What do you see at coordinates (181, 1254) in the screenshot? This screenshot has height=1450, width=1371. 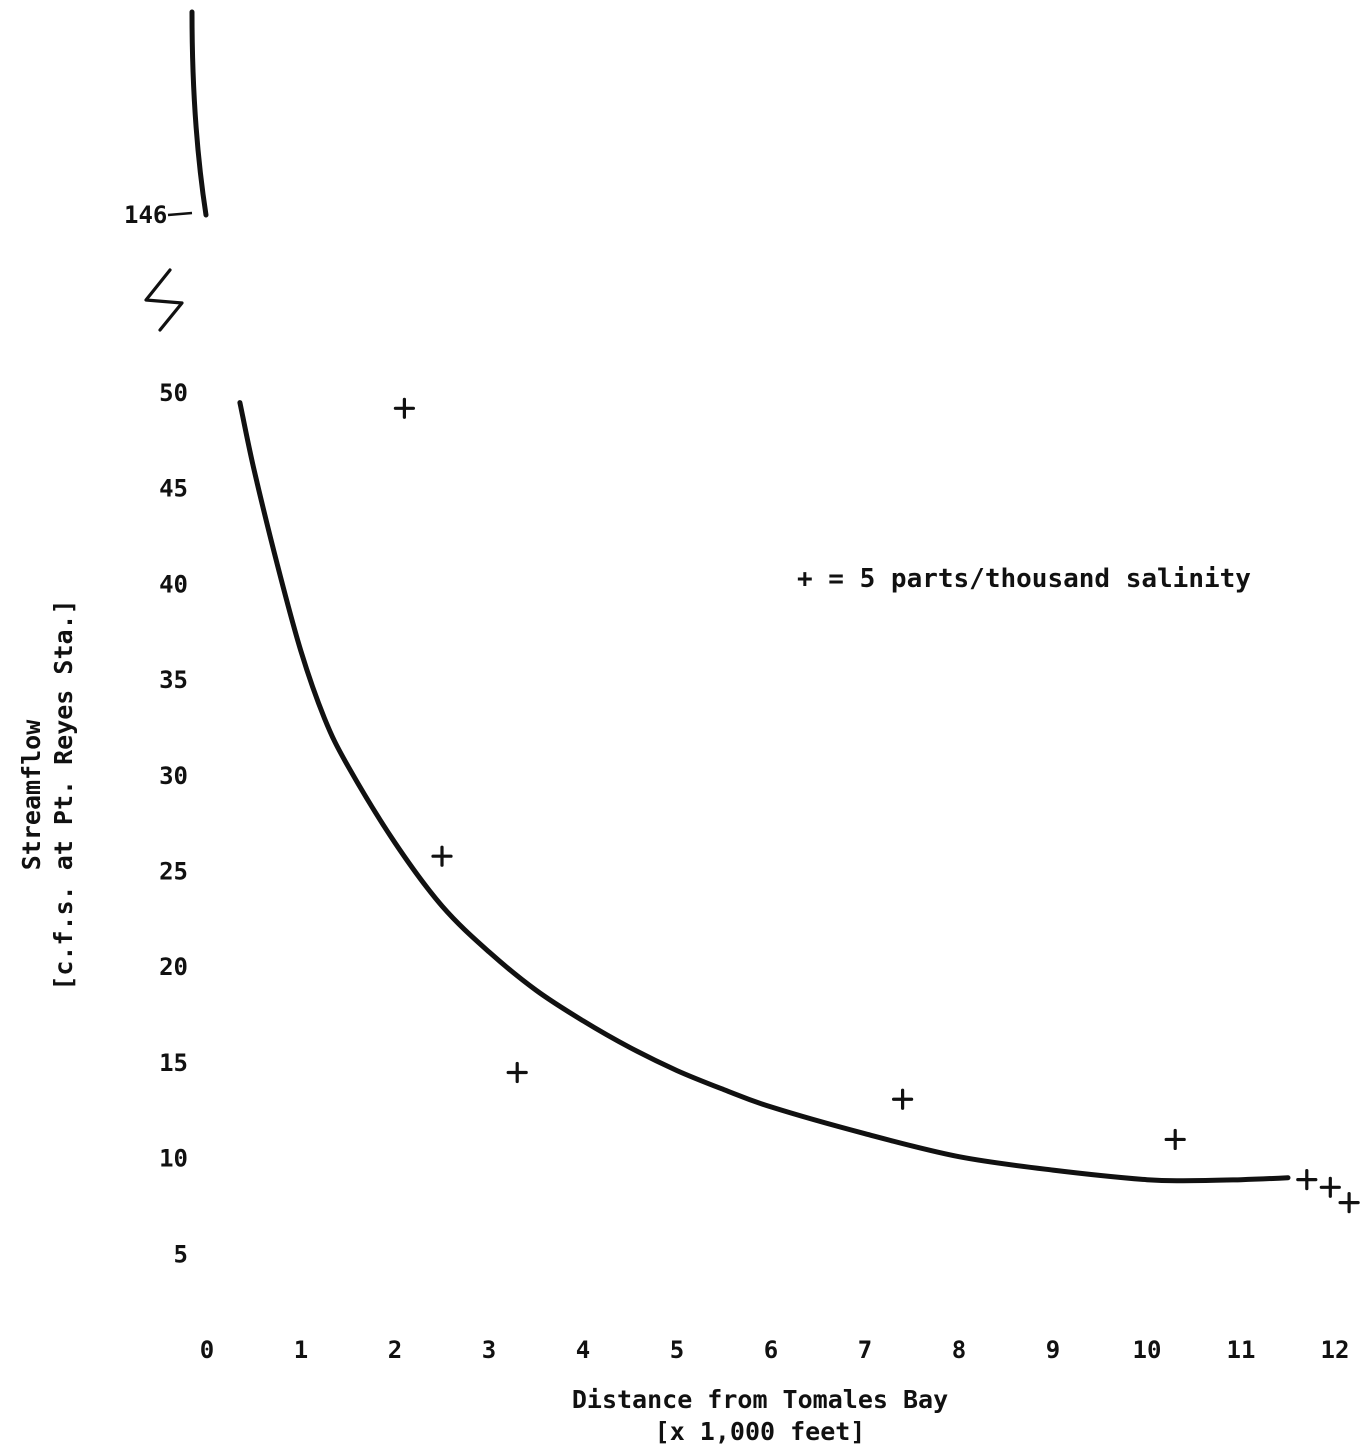 I see `y-tick-label: 5` at bounding box center [181, 1254].